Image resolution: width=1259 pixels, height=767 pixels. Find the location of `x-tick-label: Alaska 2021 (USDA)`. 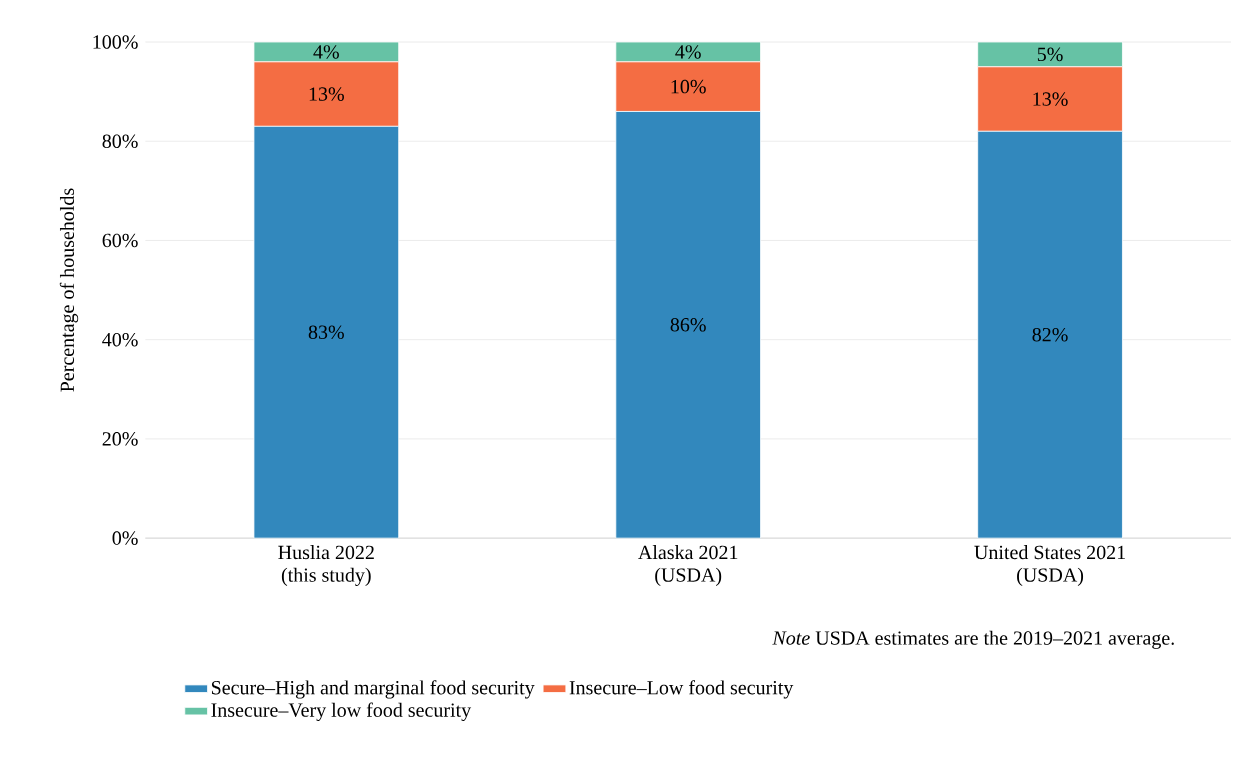

x-tick-label: Alaska 2021 (USDA) is located at coordinates (688, 565).